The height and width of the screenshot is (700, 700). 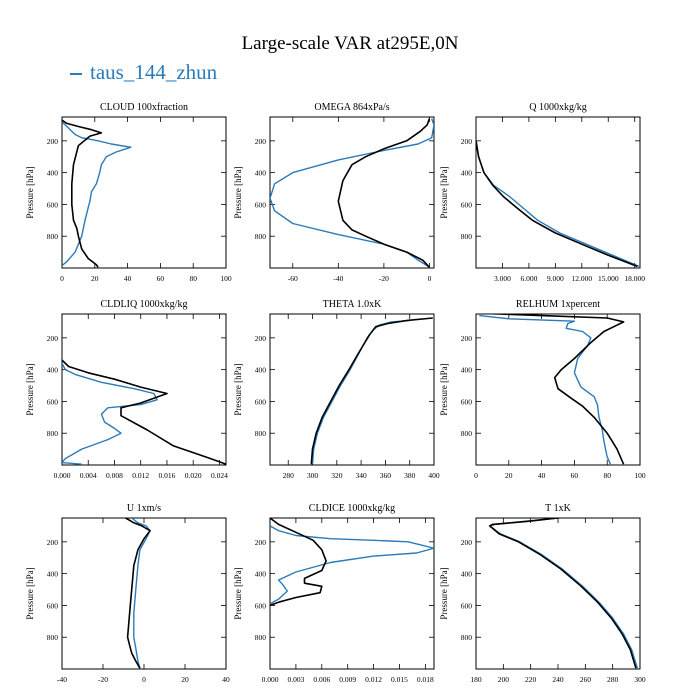 What do you see at coordinates (351, 107) in the screenshot?
I see `panel-title: OMEGA 864xPa/s` at bounding box center [351, 107].